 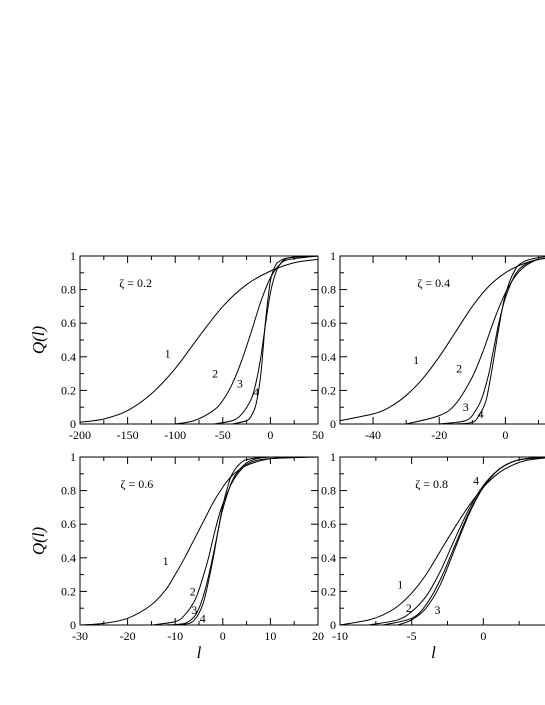 I want to click on x-tick-label: 10, so click(x=270, y=636).